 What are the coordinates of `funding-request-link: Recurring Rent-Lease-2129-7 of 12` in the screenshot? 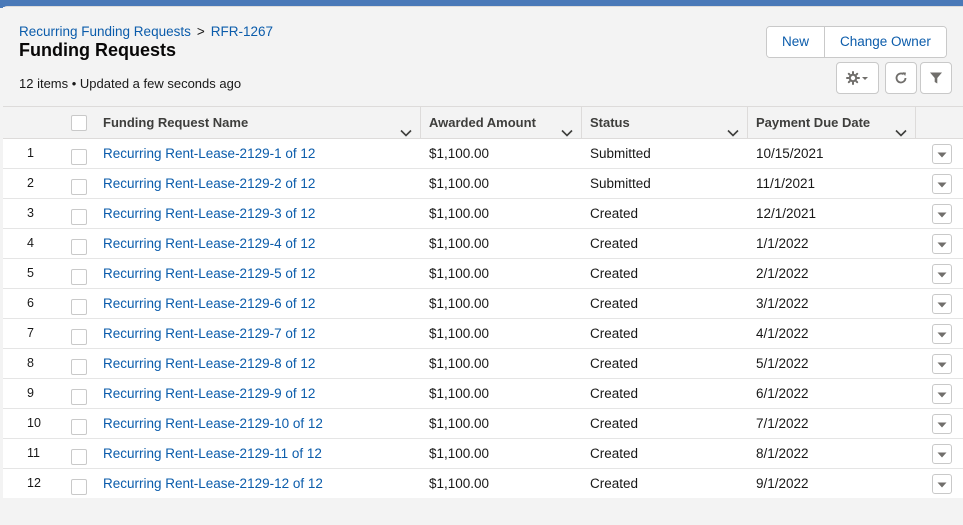 It's located at (209, 333).